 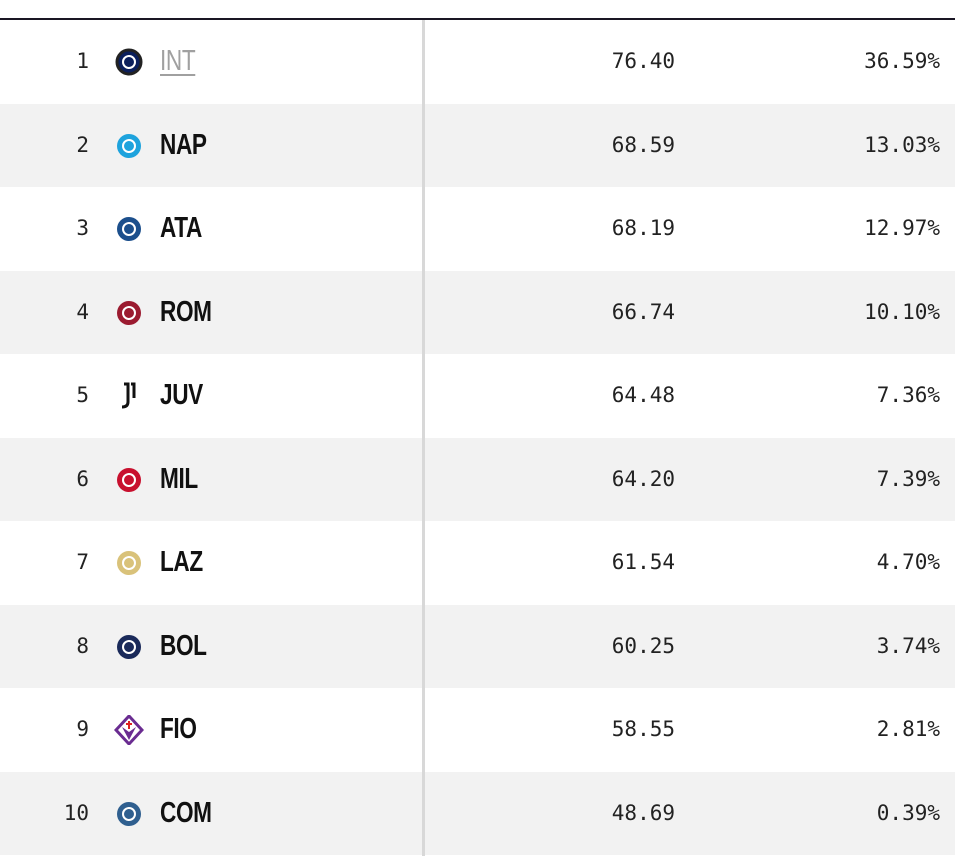 I want to click on table-row: 5 JUV 64.48 7.36%, so click(x=477, y=396).